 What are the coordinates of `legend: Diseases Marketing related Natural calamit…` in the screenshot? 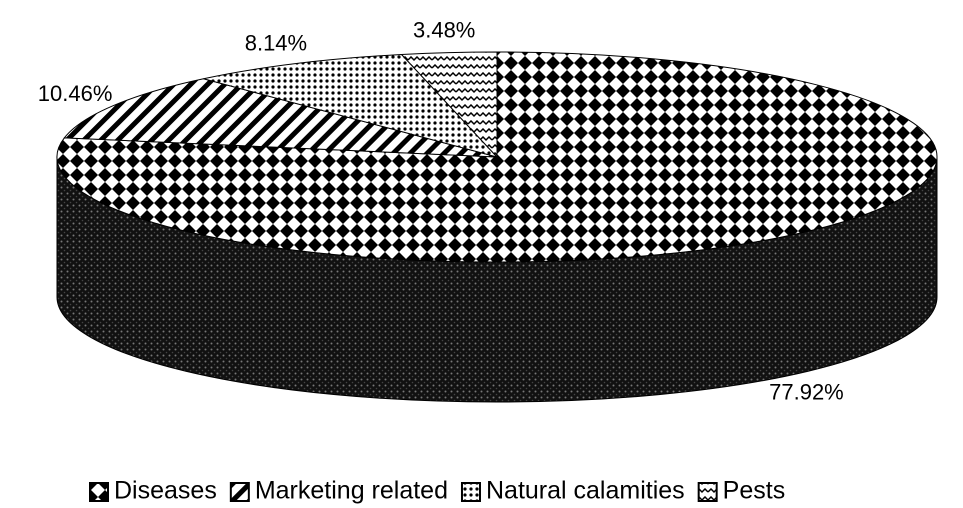 It's located at (437, 491).